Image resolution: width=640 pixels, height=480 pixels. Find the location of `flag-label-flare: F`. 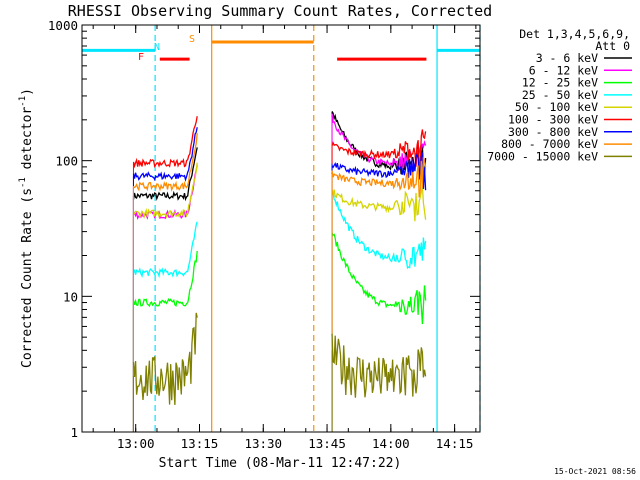

flag-label-flare: F is located at coordinates (141, 57).